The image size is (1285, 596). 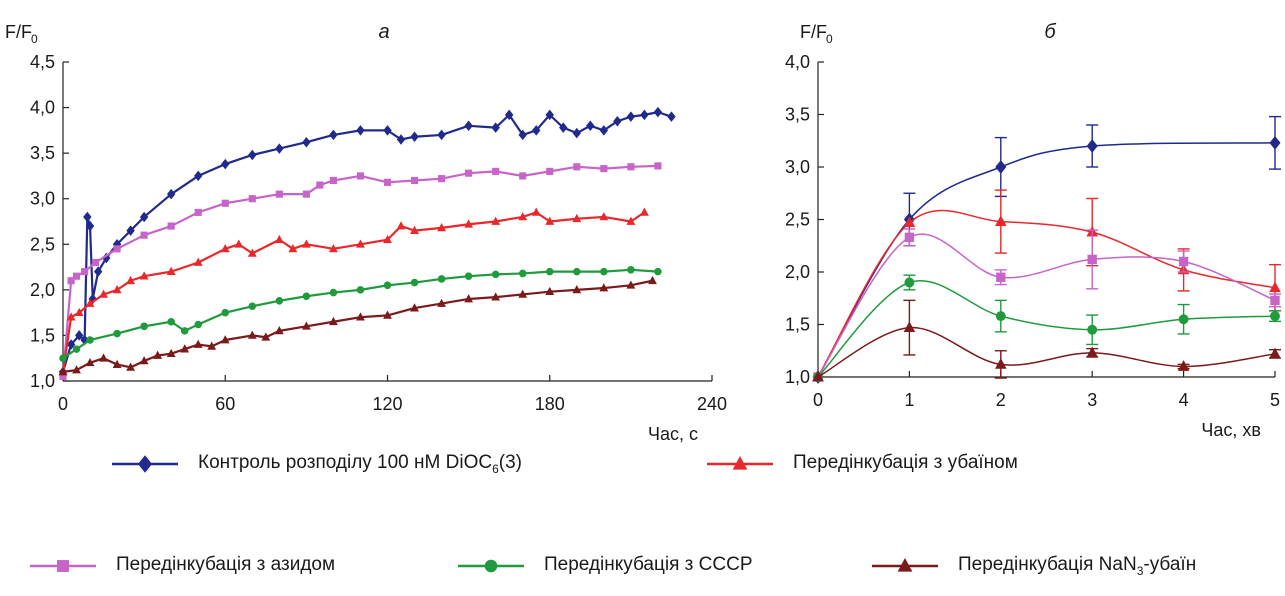 I want to click on series-line-nan3_ouabain, so click(x=357, y=326).